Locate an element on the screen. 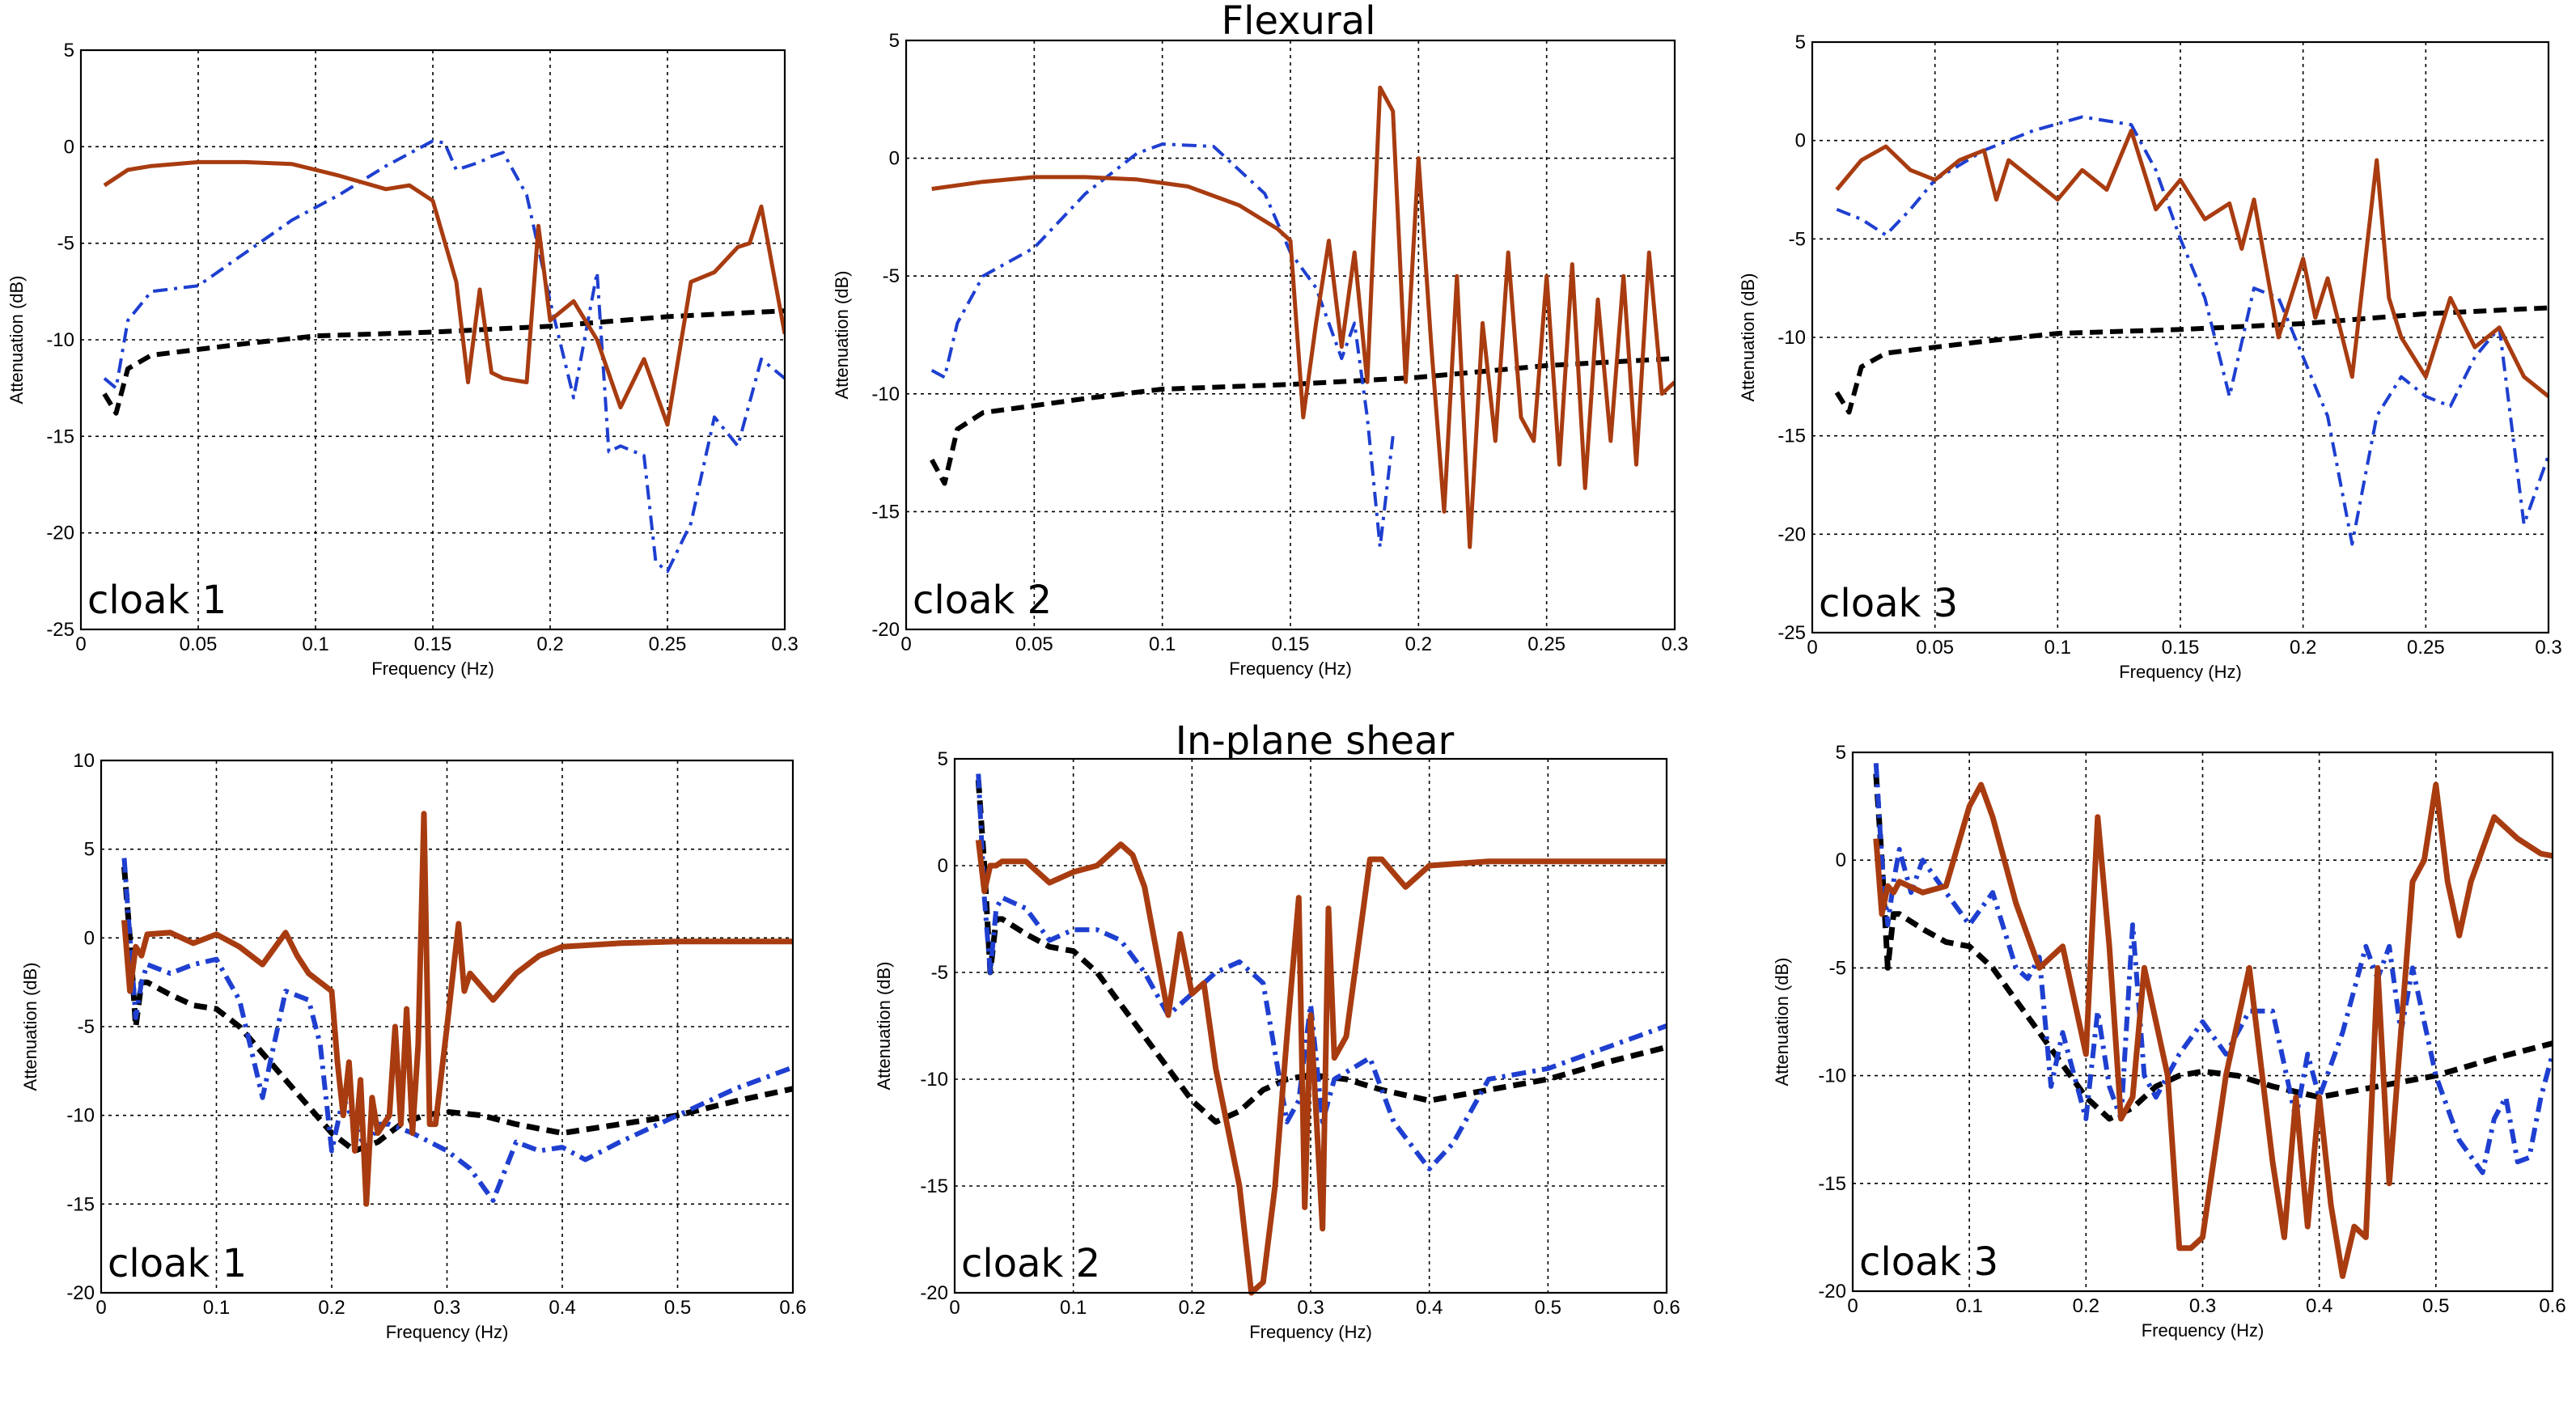 This screenshot has width=2576, height=1419. y-tick-label: 10 is located at coordinates (84, 761).